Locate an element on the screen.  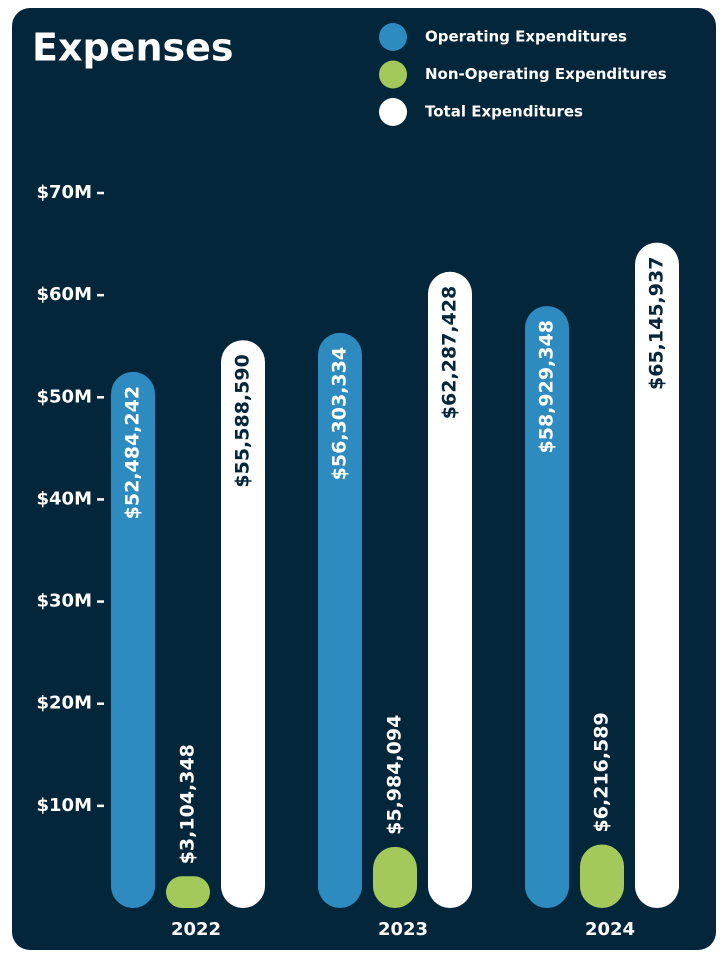
value-label: $6,216,589 is located at coordinates (602, 772).